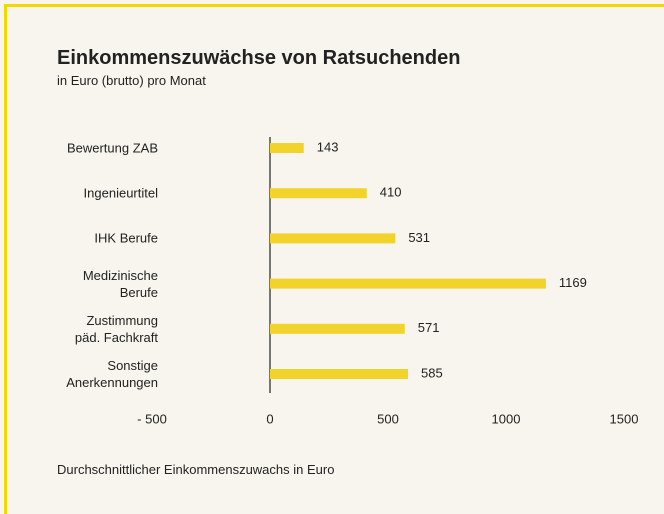 The width and height of the screenshot is (664, 514). Describe the element at coordinates (388, 418) in the screenshot. I see `x-tick-label: 500` at that location.